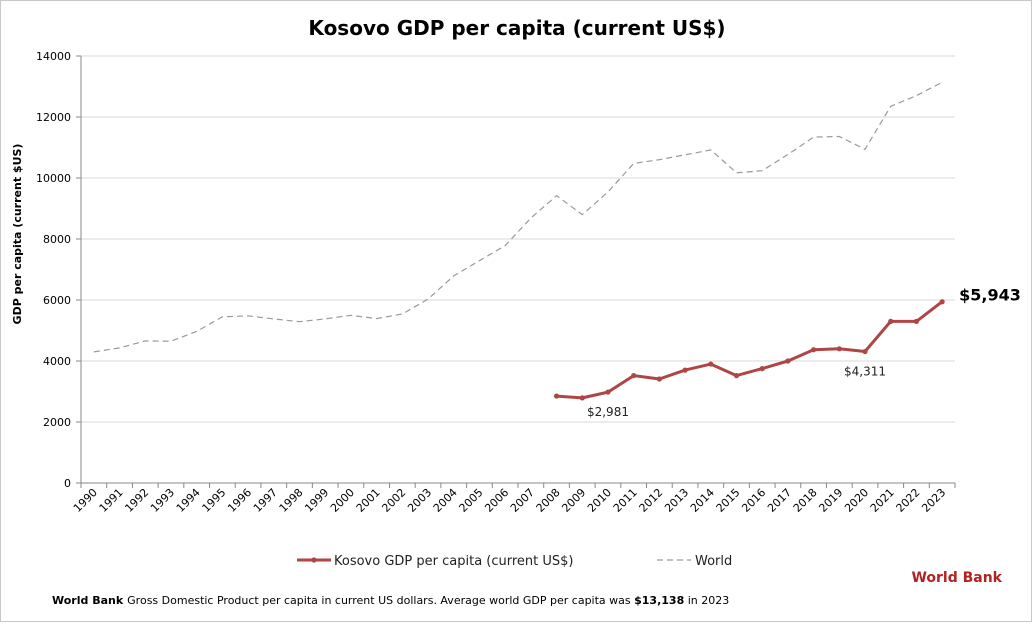 The height and width of the screenshot is (624, 1034). I want to click on x-tick-label: 2018, so click(805, 500).